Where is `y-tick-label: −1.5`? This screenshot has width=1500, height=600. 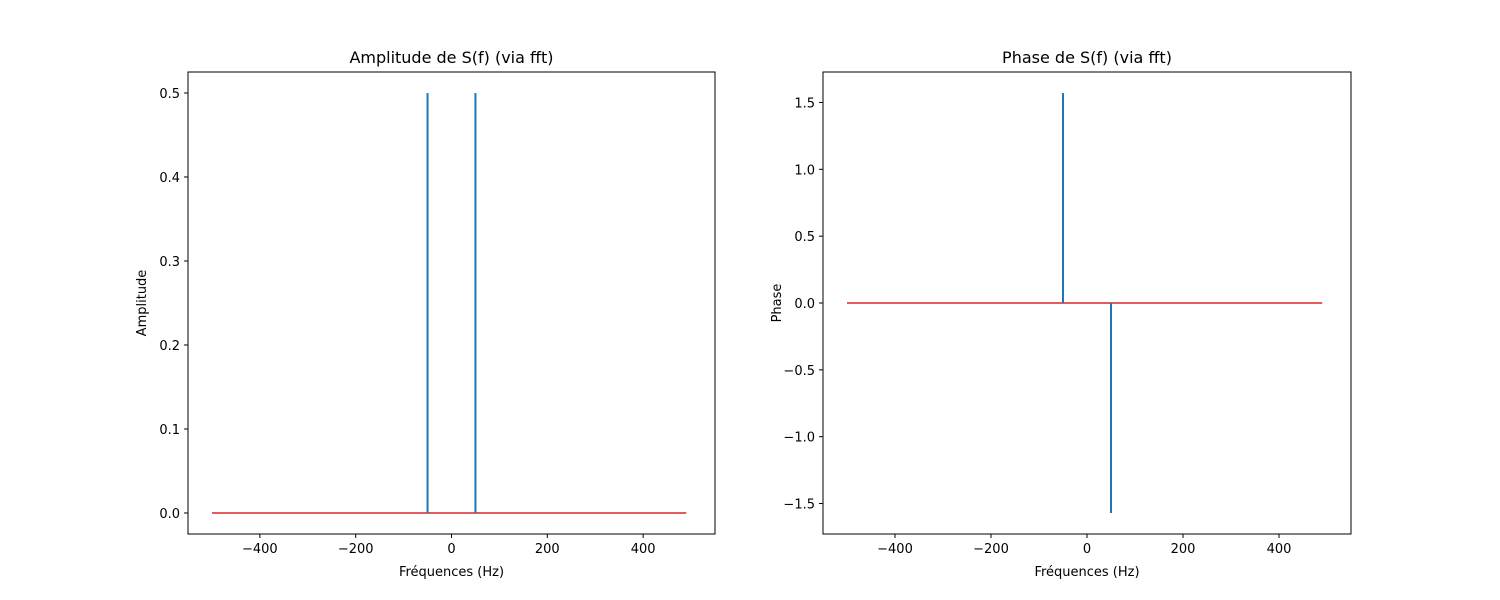 y-tick-label: −1.5 is located at coordinates (799, 505).